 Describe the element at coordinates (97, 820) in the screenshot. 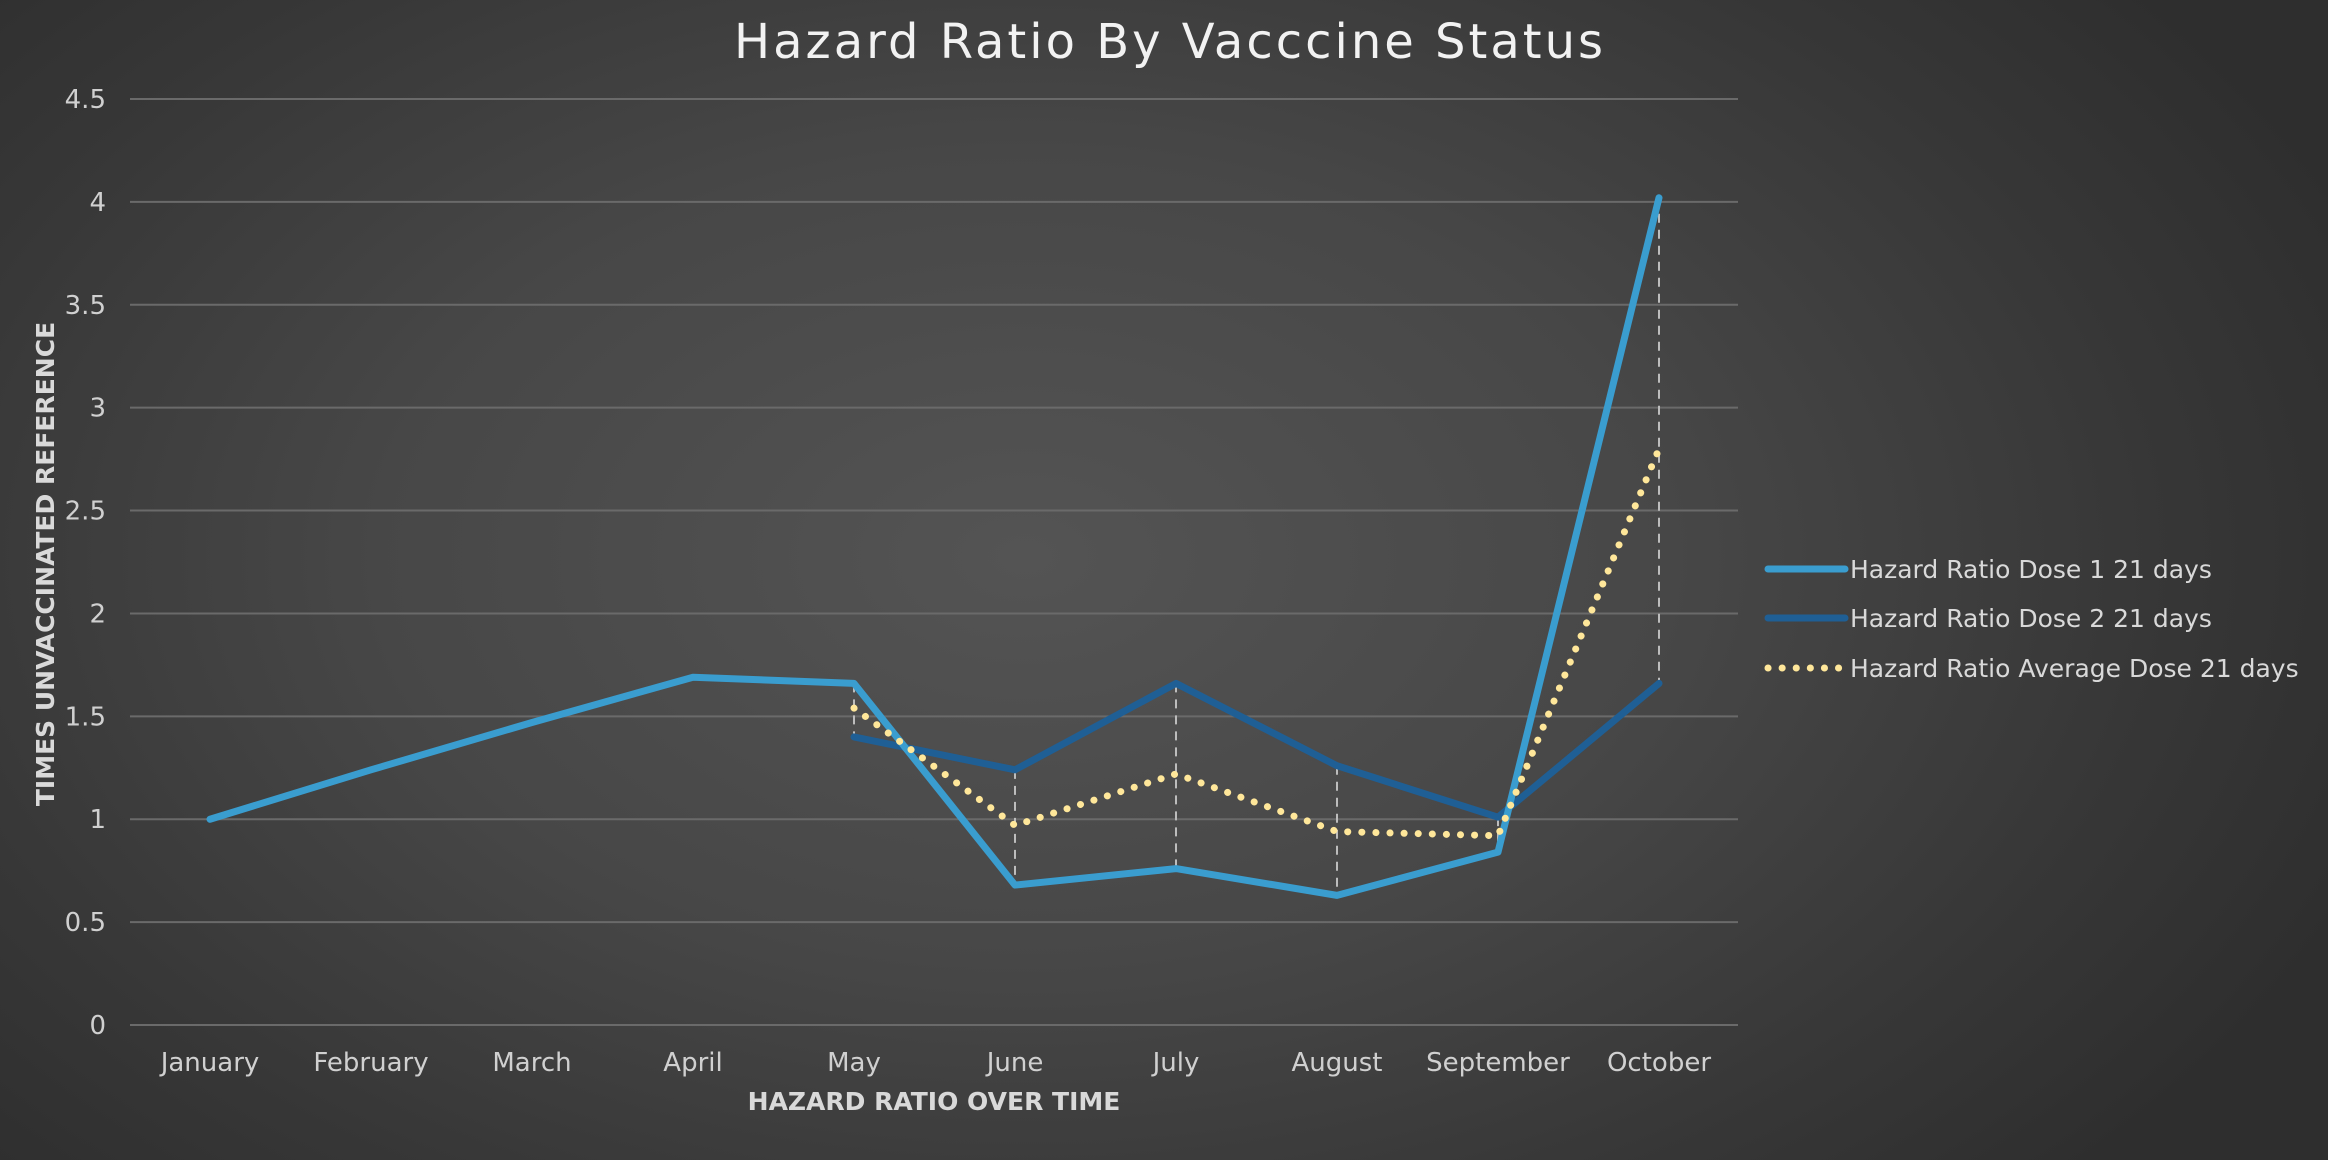

I see `y-tick-label: 1` at that location.